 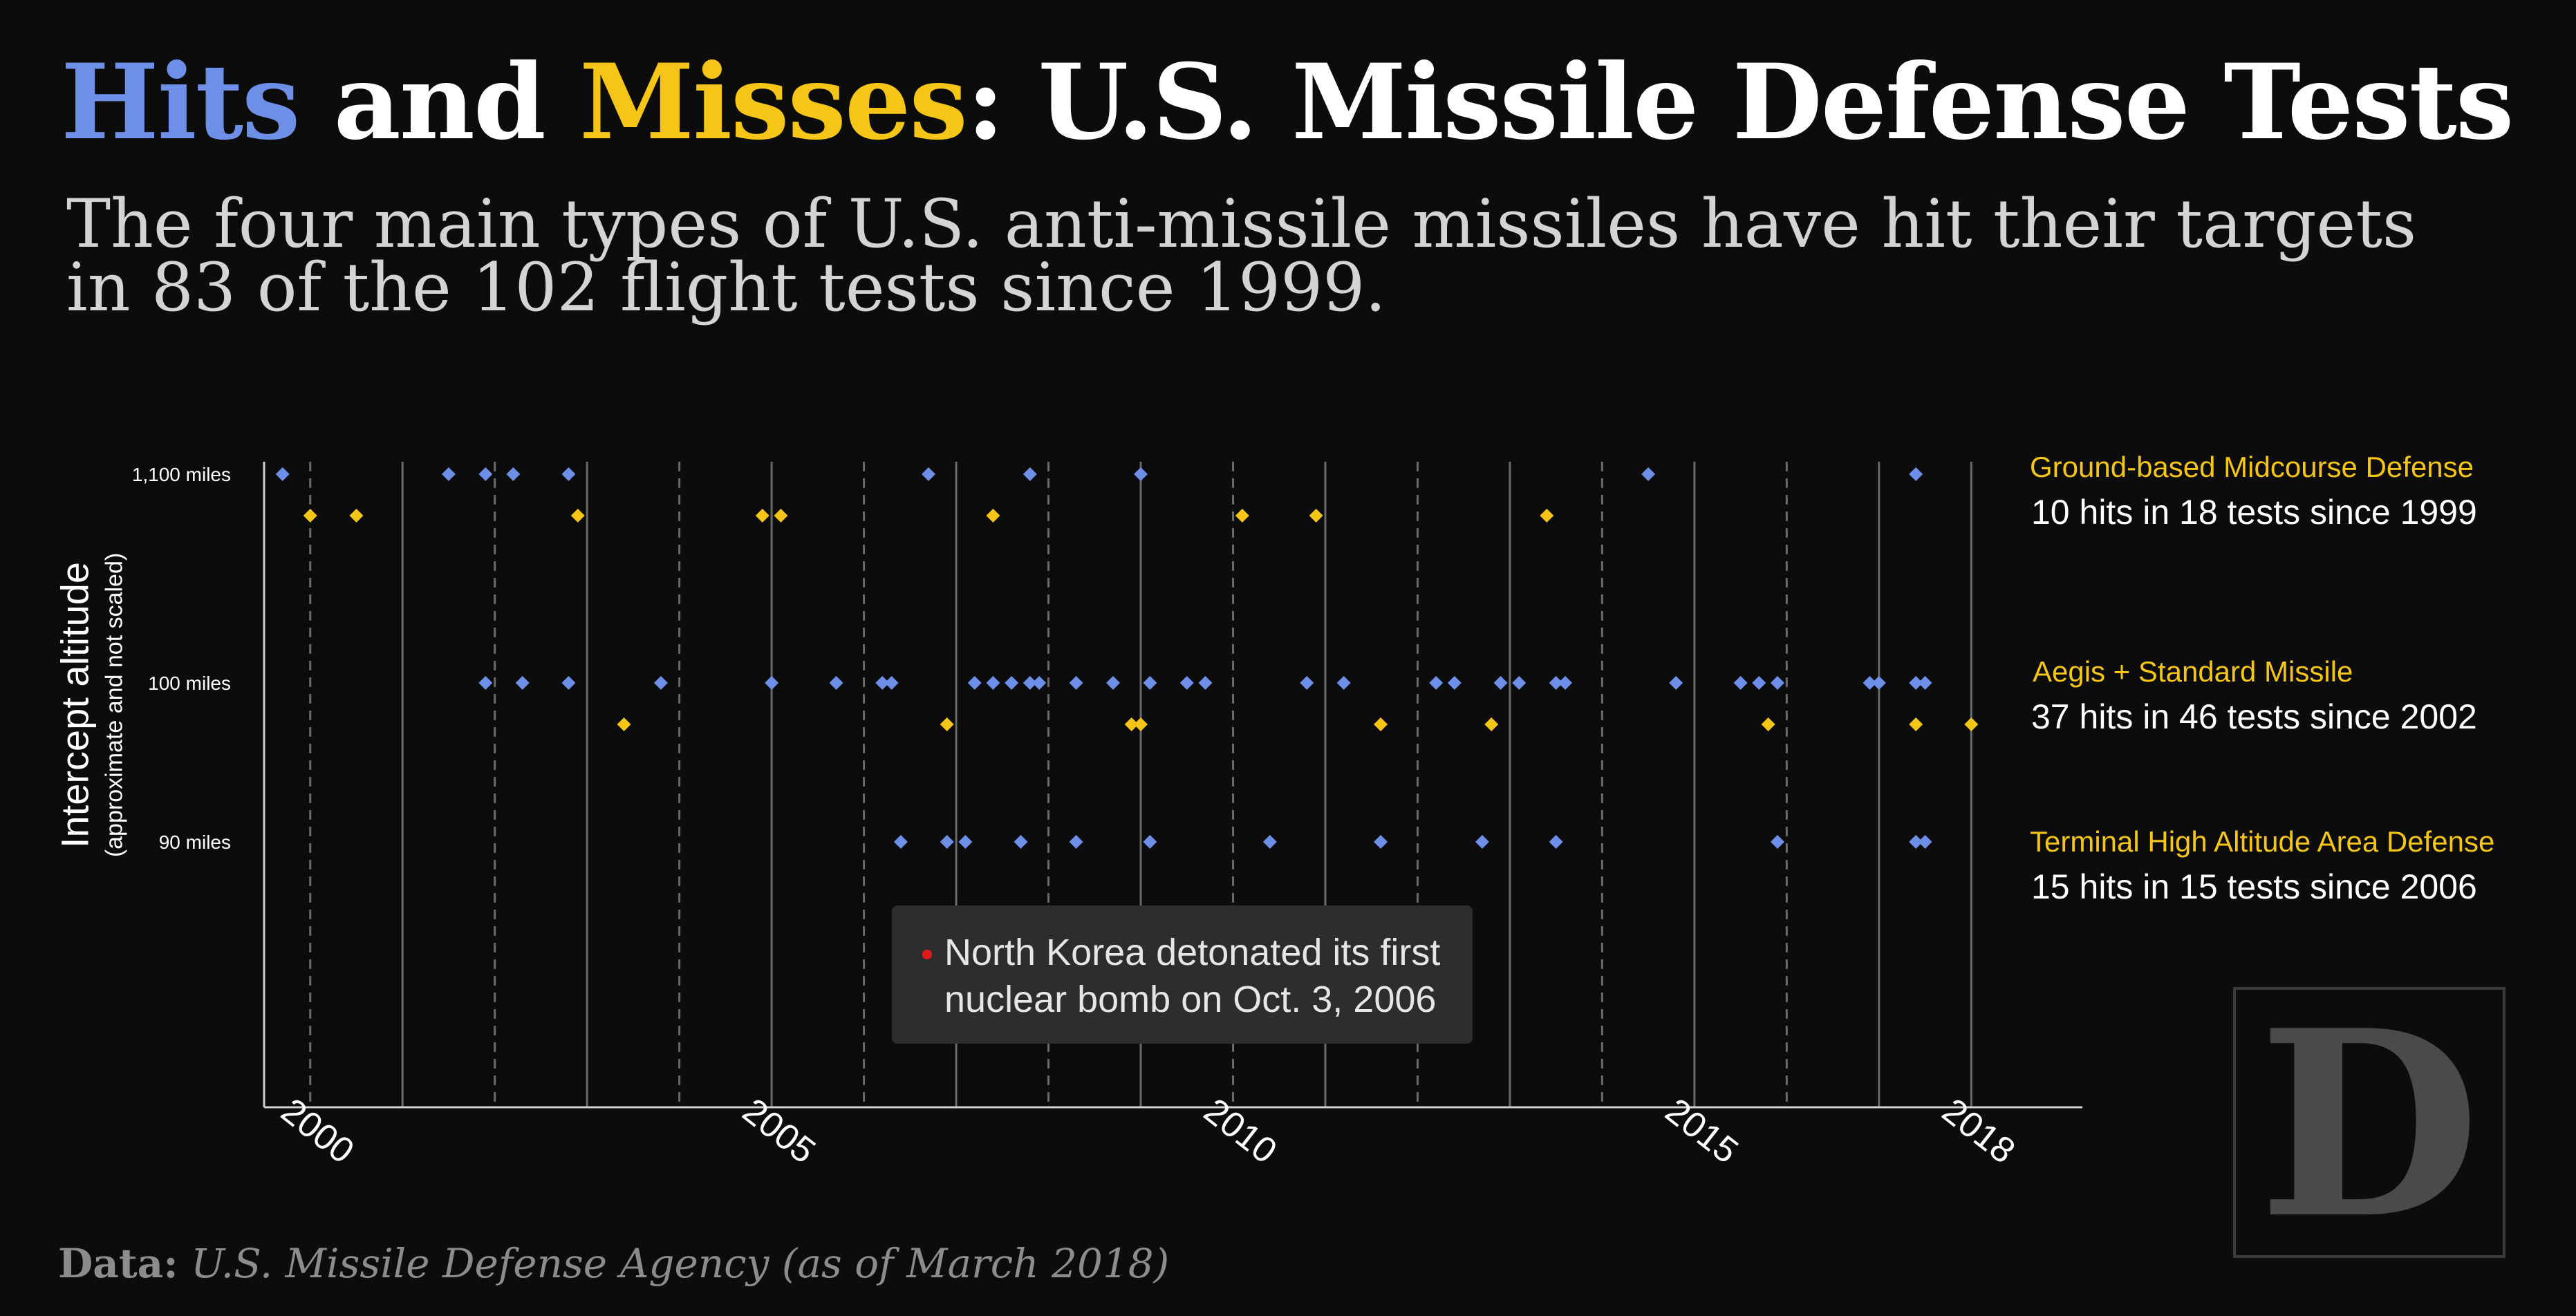 I want to click on annotation-marker, so click(x=927, y=954).